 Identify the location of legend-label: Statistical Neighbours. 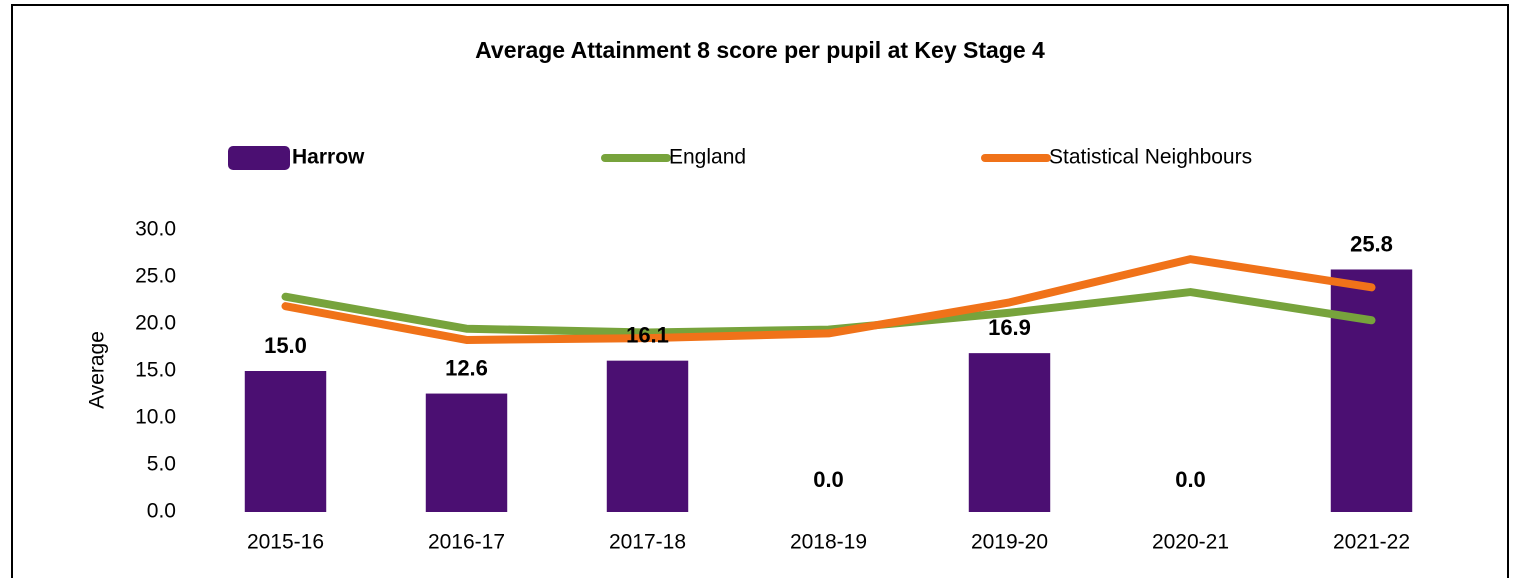
(1150, 157).